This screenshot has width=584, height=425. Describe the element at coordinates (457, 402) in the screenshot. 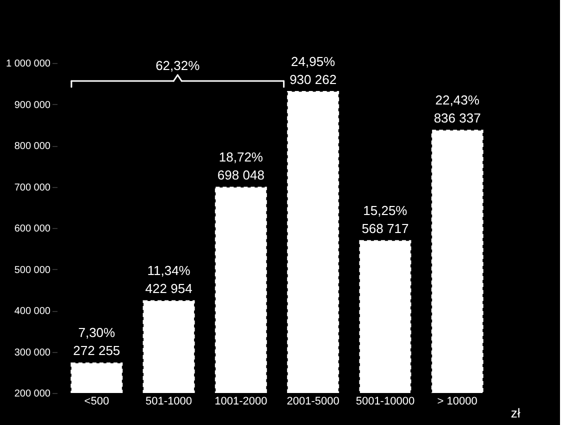

I see `x-tick-label: > 10000` at that location.